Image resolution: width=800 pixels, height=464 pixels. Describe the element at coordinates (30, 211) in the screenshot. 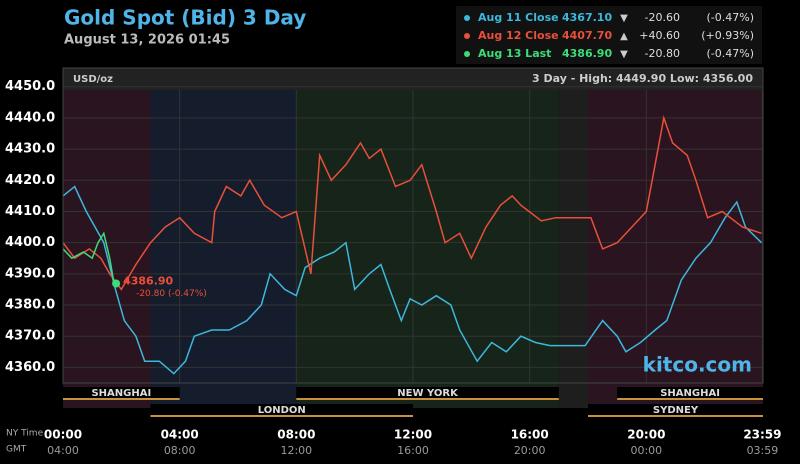

I see `y-tick-label: 4410.0` at that location.